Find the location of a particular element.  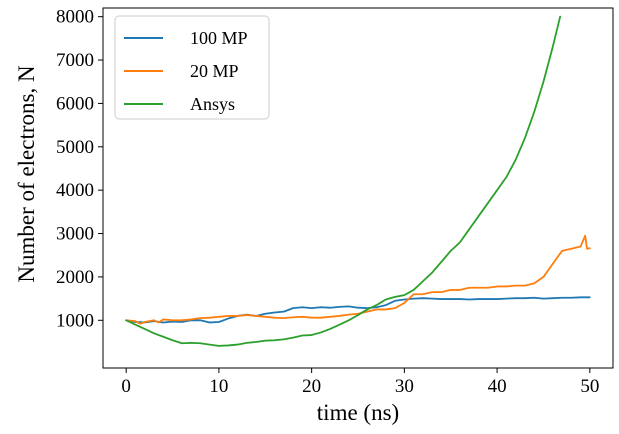

y-tick-label: 6000 is located at coordinates (75, 103).